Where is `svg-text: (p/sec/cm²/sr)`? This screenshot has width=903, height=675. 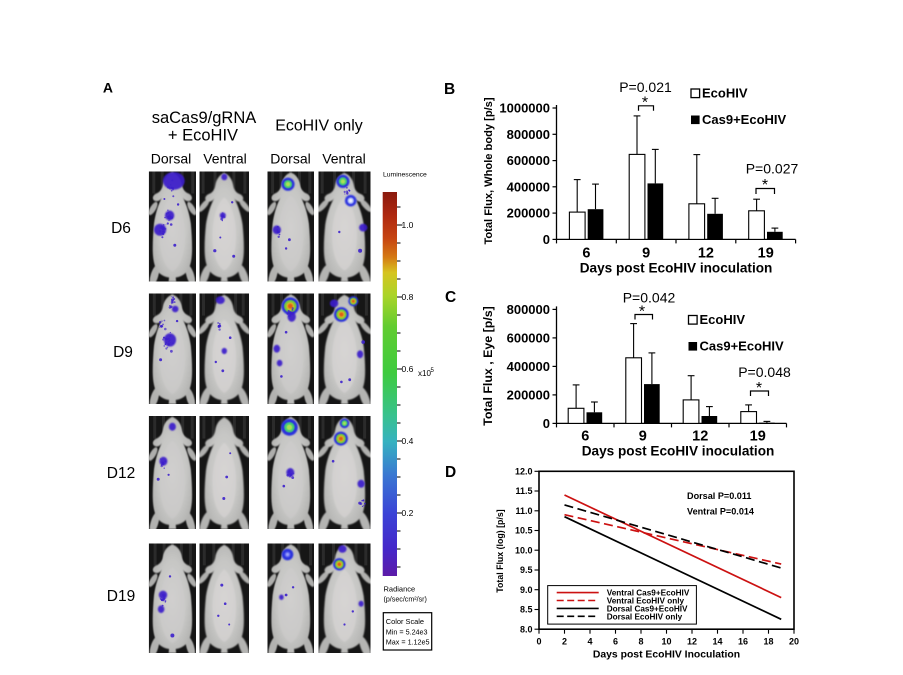
svg-text: (p/sec/cm²/sr) is located at coordinates (405, 600).